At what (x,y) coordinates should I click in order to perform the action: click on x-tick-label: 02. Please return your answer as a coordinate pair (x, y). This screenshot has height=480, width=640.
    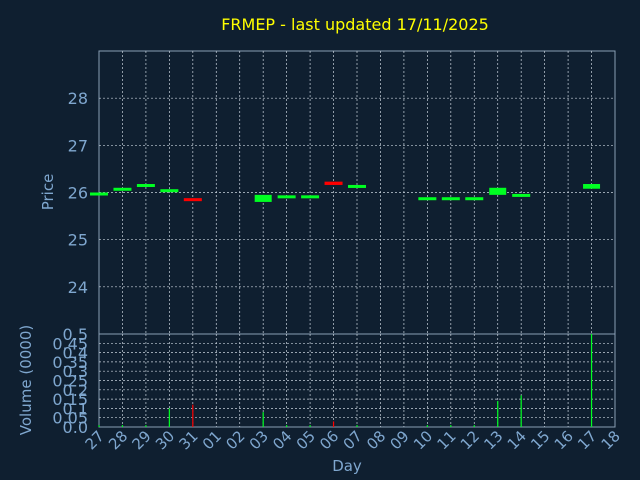
    Looking at the image, I should click on (235, 440).